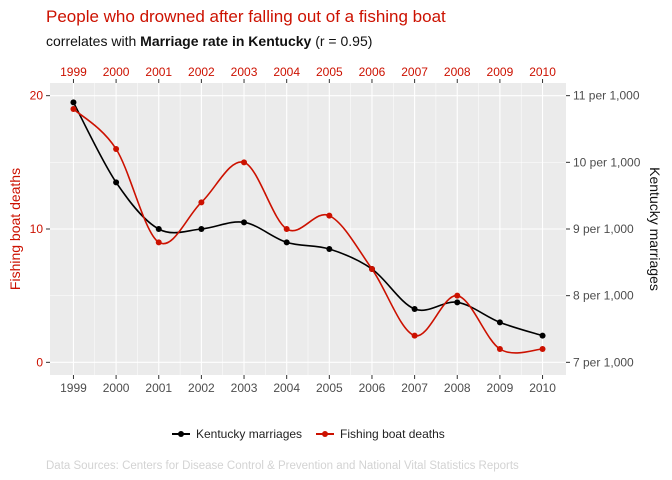 This screenshot has width=672, height=480. What do you see at coordinates (603, 296) in the screenshot?
I see `right-axis-tick-label: 8 per 1,000` at bounding box center [603, 296].